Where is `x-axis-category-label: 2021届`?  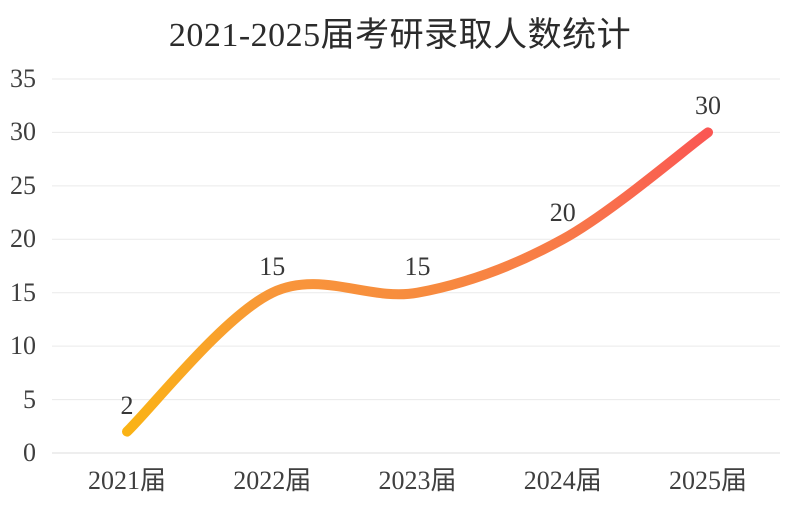 x-axis-category-label: 2021届 is located at coordinates (126, 480).